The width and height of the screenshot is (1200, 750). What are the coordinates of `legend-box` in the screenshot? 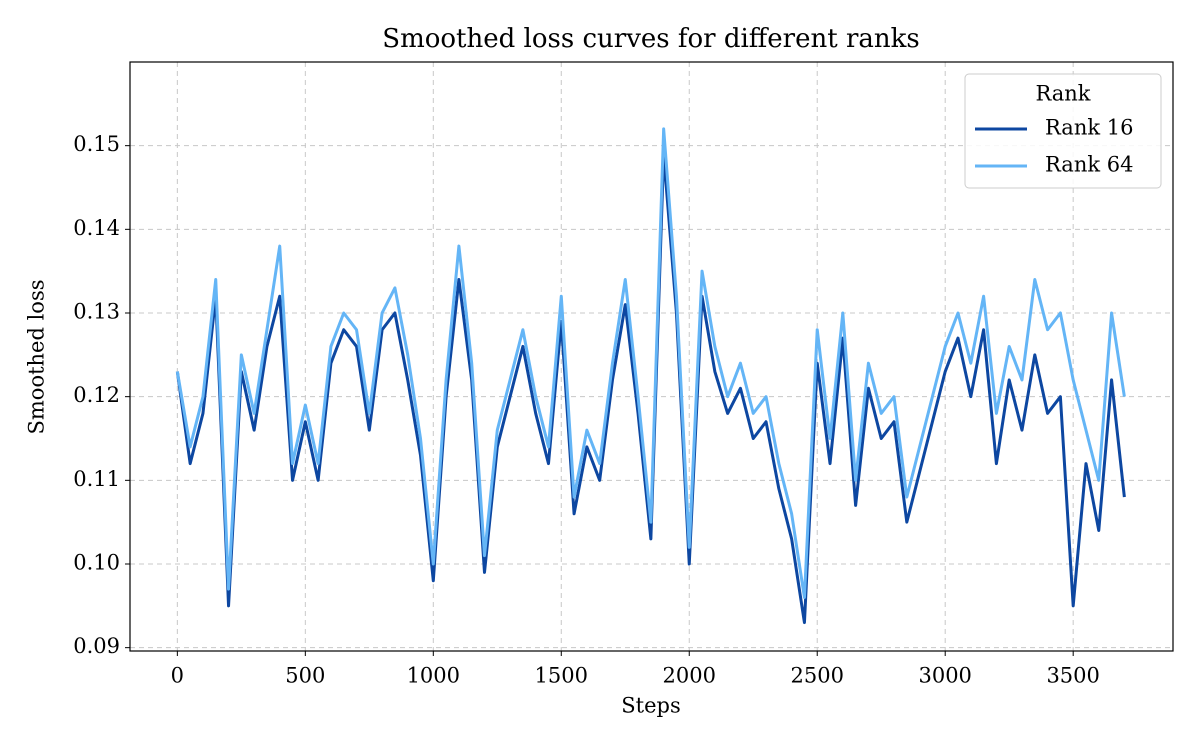 It's located at (1063, 131).